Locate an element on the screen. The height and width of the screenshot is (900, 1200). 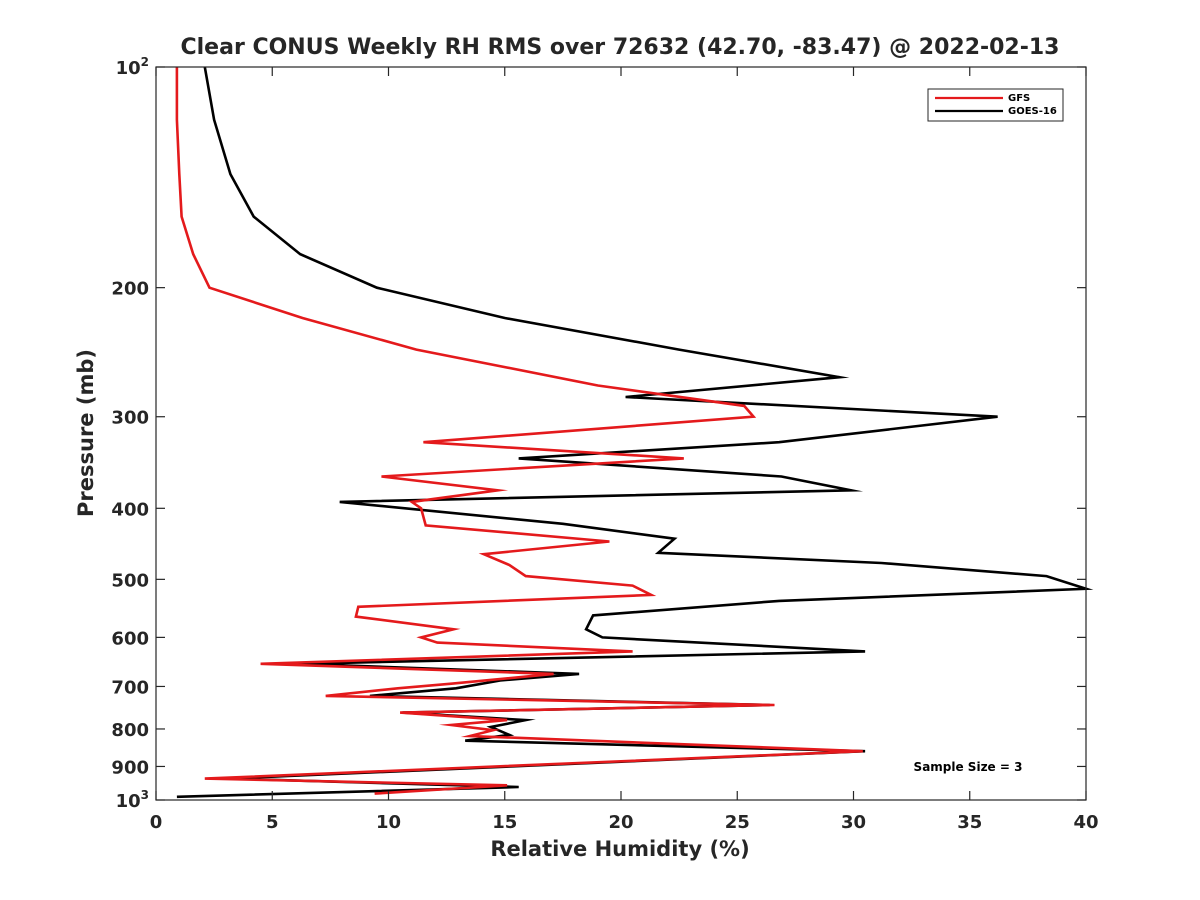
legend-label-goes16: GOES-16 is located at coordinates (1032, 111).